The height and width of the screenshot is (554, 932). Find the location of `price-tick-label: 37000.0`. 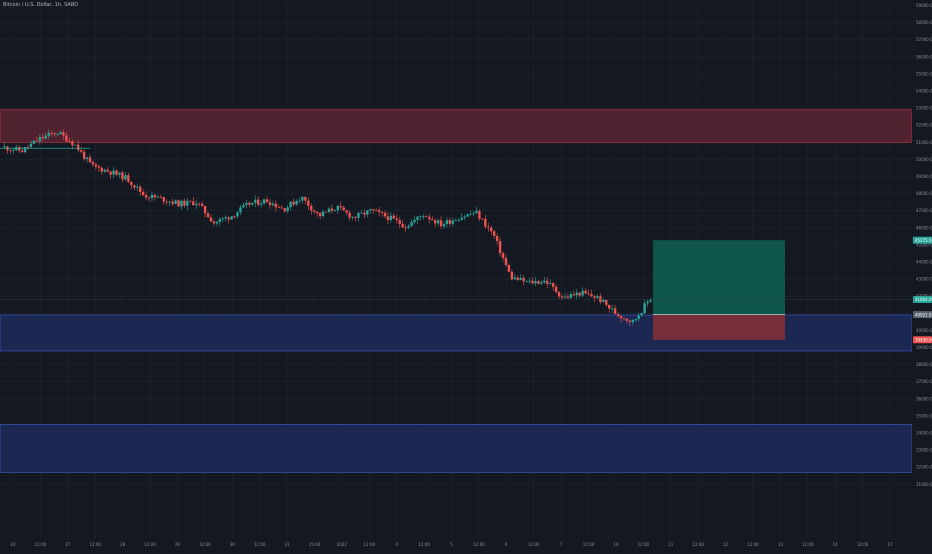

price-tick-label: 37000.0 is located at coordinates (924, 381).